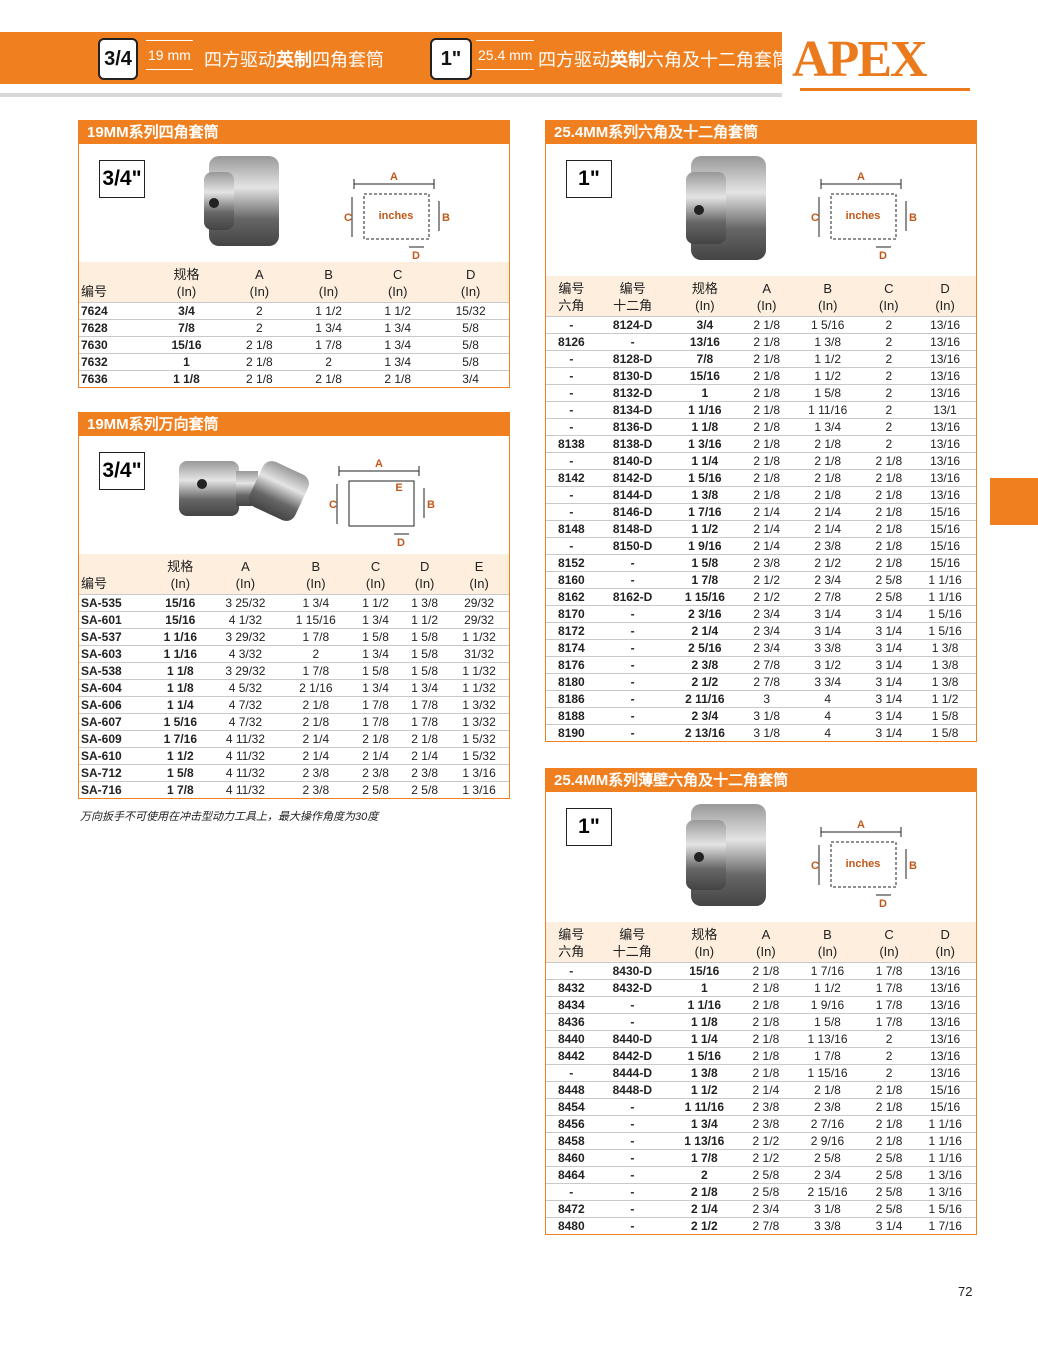 The height and width of the screenshot is (1345, 1038). I want to click on socket-body, so click(209, 488).